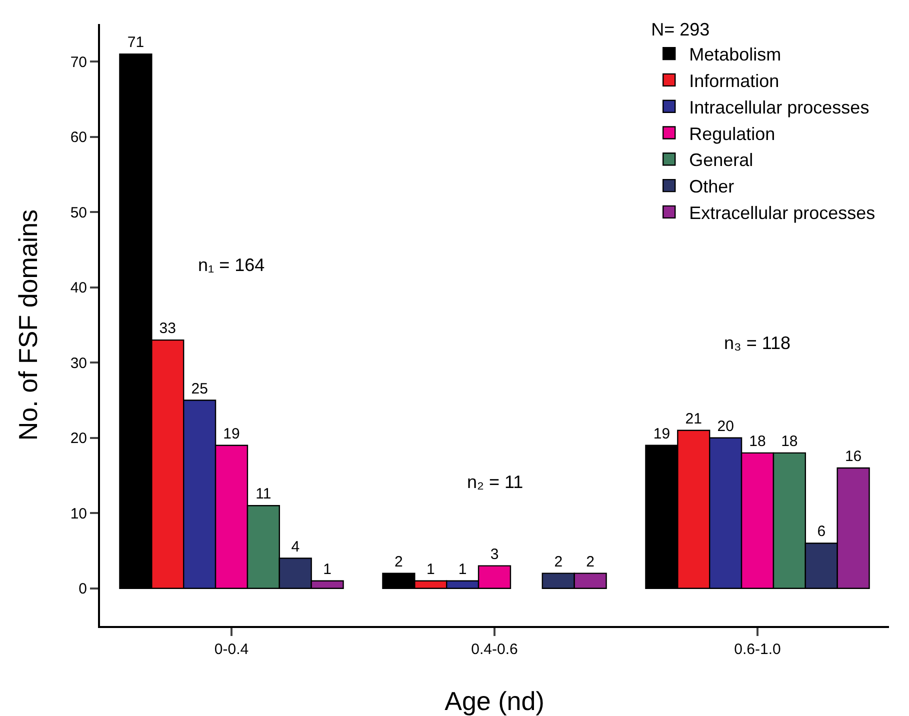 The image size is (909, 716). Describe the element at coordinates (735, 54) in the screenshot. I see `legend-label: Metabolism` at that location.